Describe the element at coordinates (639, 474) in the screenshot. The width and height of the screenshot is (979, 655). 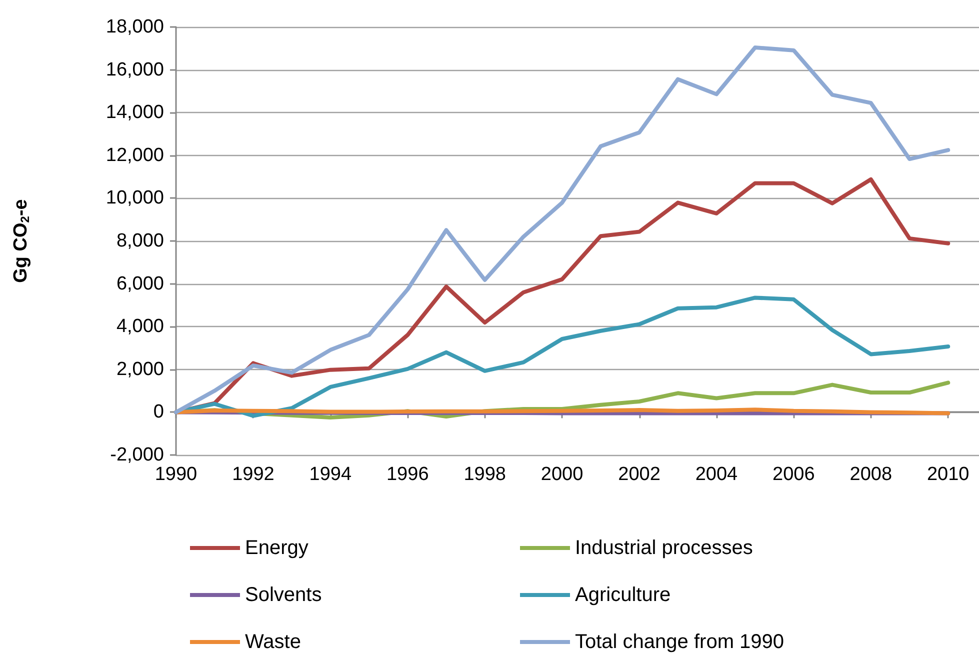
I see `x-tick-label: 2002` at that location.